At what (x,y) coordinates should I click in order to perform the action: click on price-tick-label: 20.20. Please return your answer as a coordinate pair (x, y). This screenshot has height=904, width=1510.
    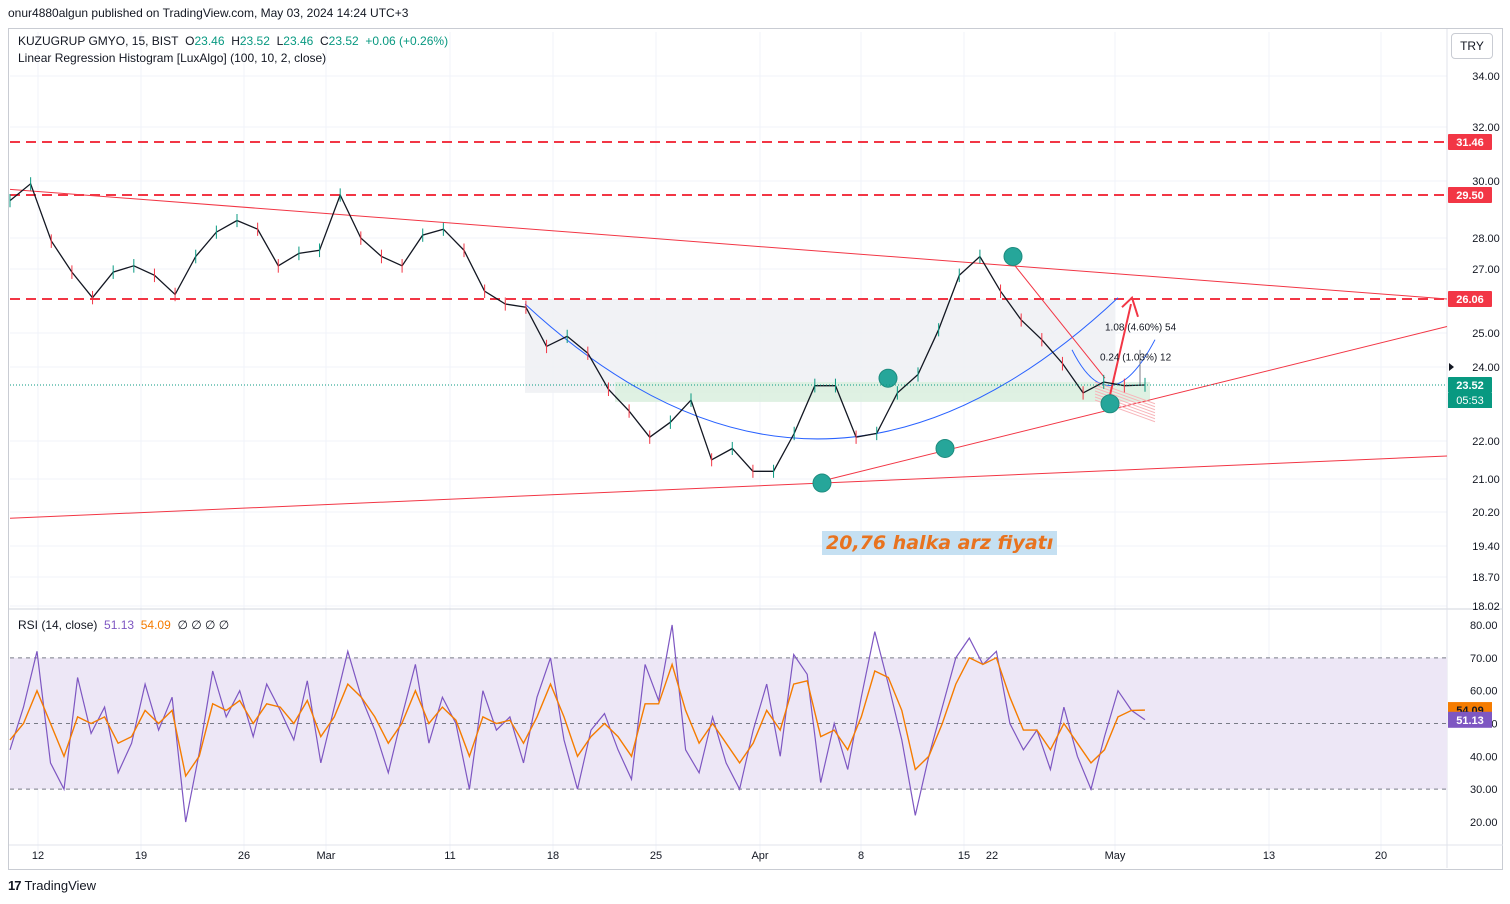
    Looking at the image, I should click on (1486, 513).